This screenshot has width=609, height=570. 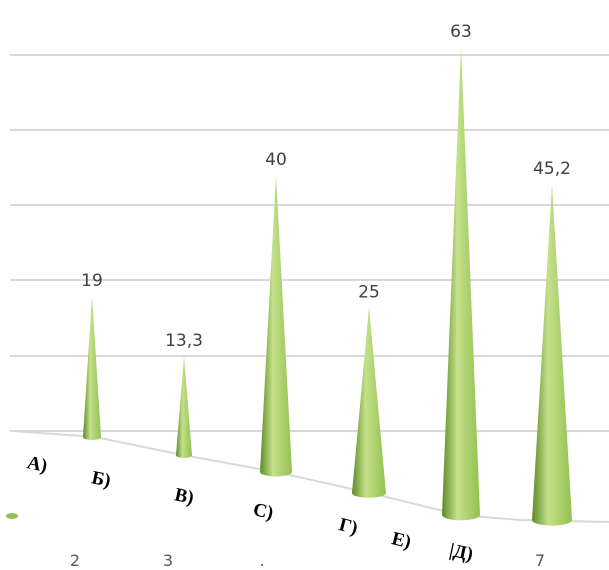 What do you see at coordinates (552, 169) in the screenshot?
I see `data-label-7: 45,2` at bounding box center [552, 169].